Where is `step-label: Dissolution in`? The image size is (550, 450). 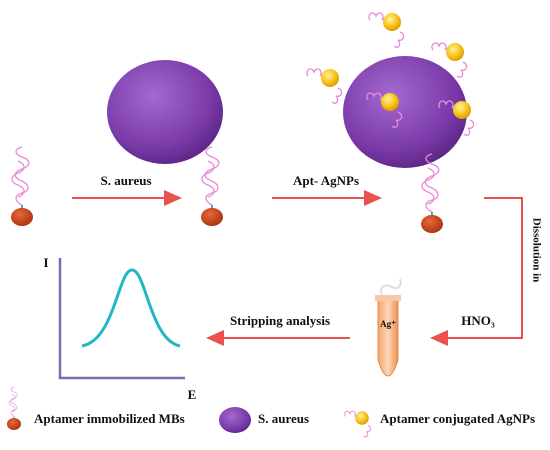
step-label: Dissolution in is located at coordinates (536, 250).